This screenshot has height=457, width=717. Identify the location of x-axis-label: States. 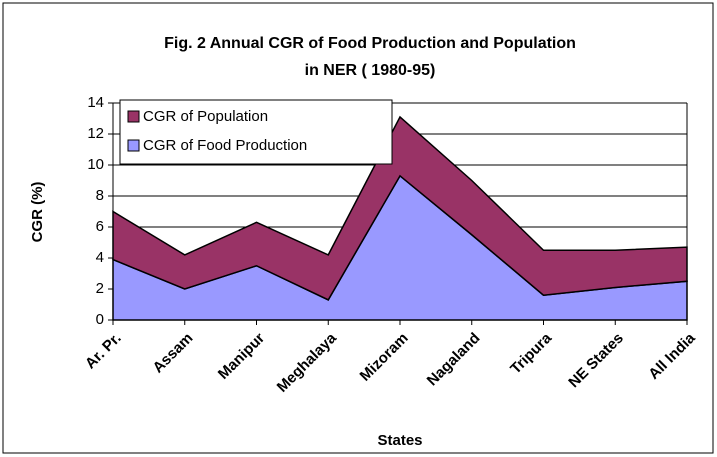
(399, 440).